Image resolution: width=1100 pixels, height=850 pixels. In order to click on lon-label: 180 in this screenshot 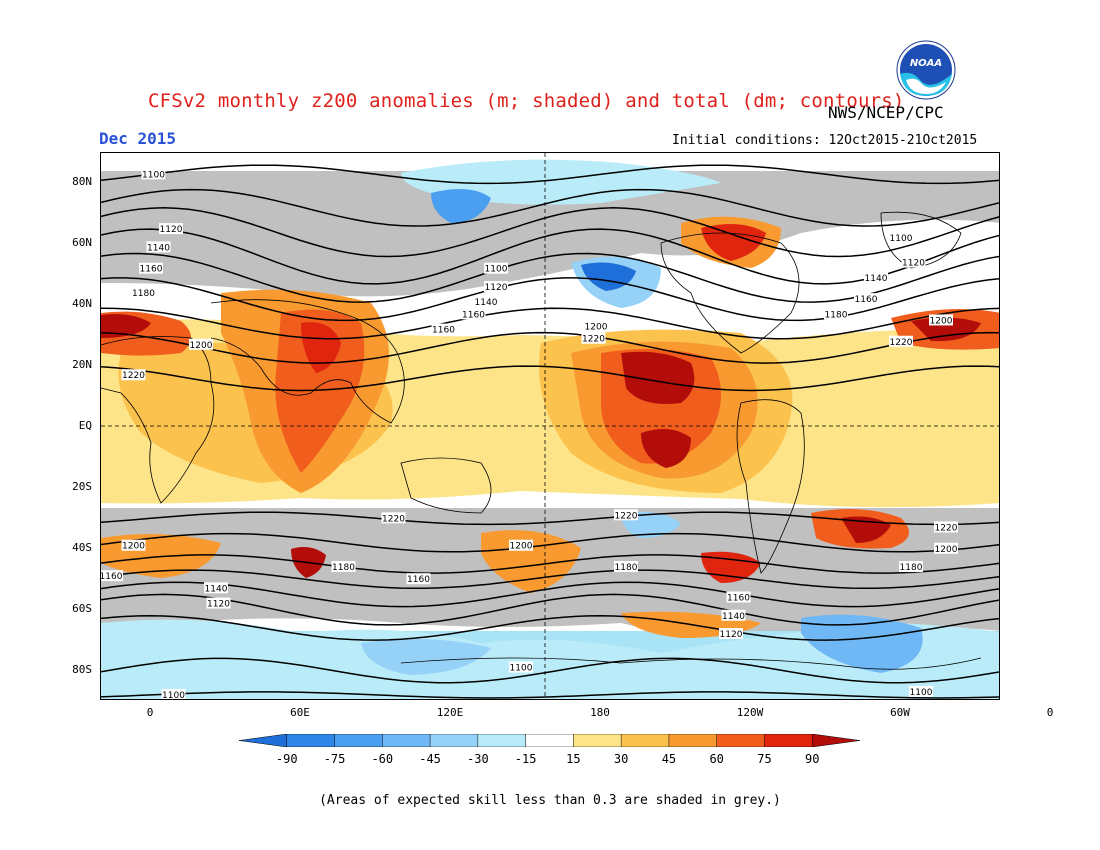, I will do `click(600, 712)`.